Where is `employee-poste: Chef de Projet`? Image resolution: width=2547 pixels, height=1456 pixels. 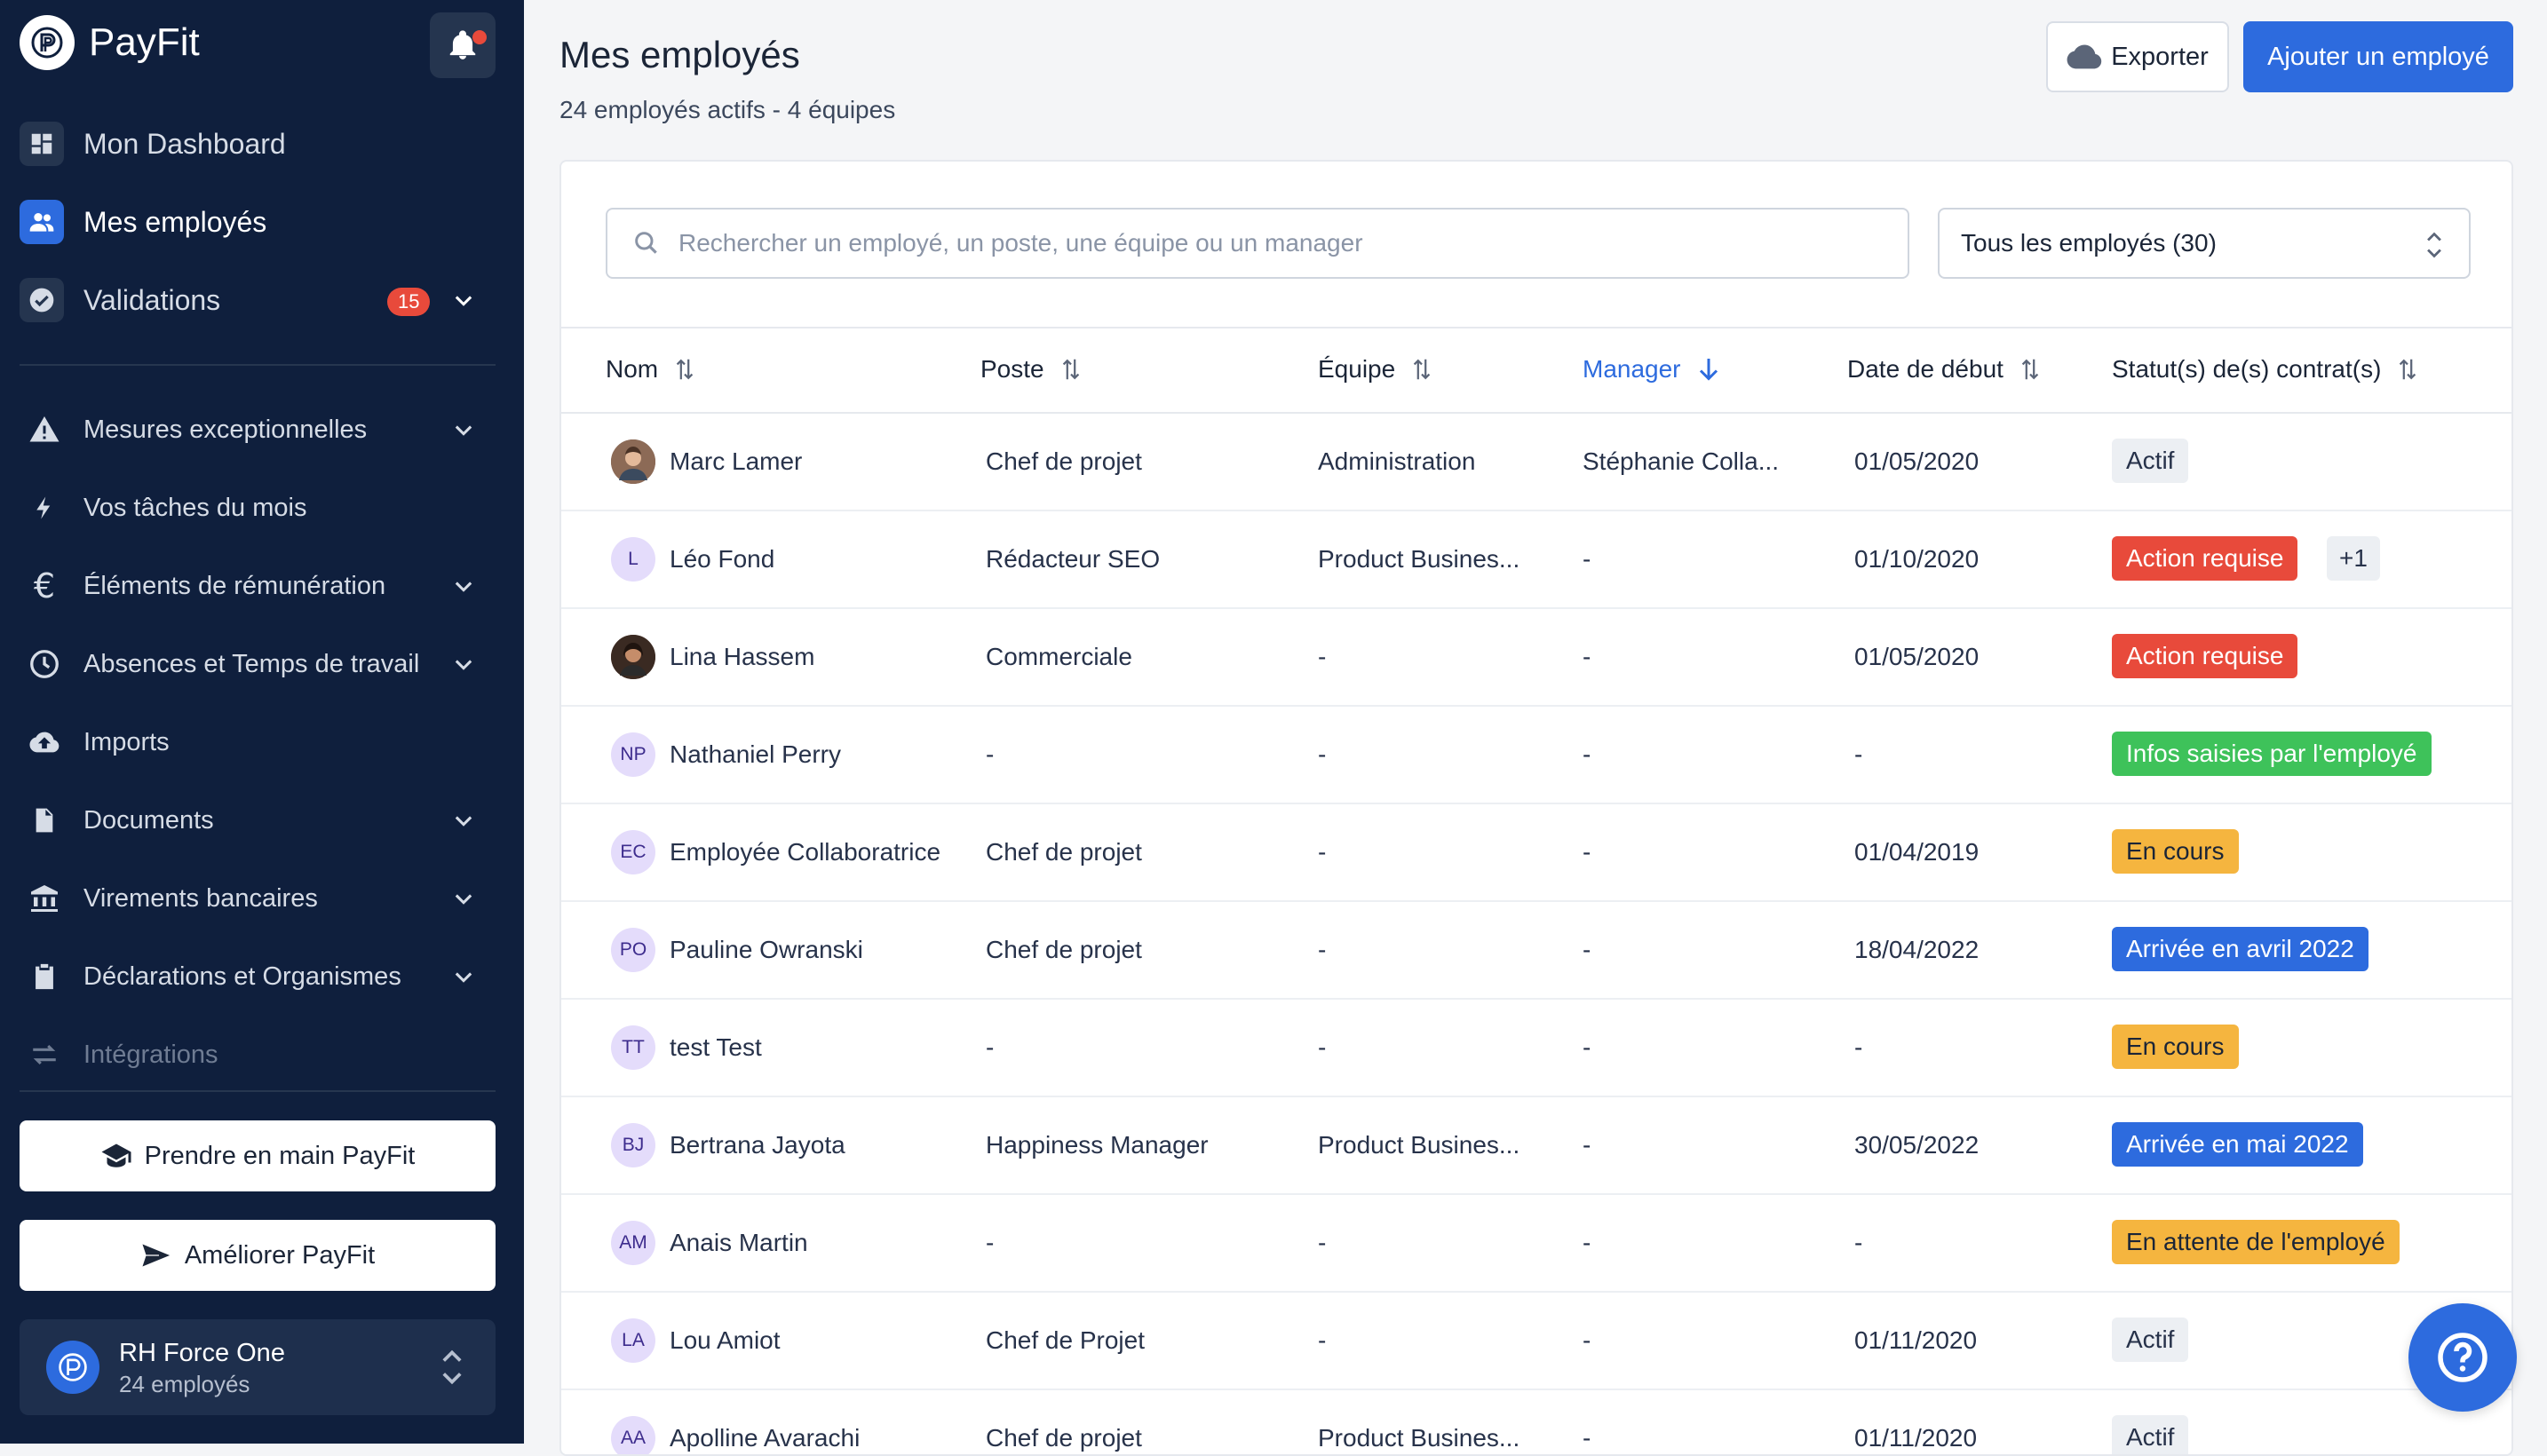
employee-poste: Chef de Projet is located at coordinates (1065, 1340).